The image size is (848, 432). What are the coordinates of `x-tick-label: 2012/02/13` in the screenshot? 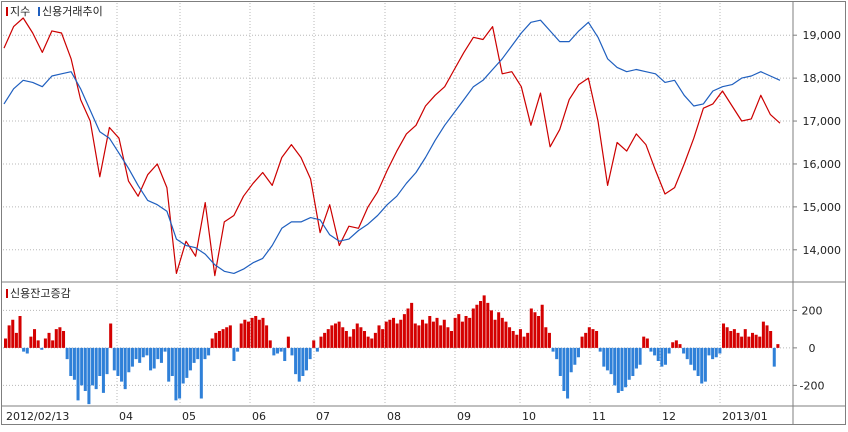 It's located at (37, 416).